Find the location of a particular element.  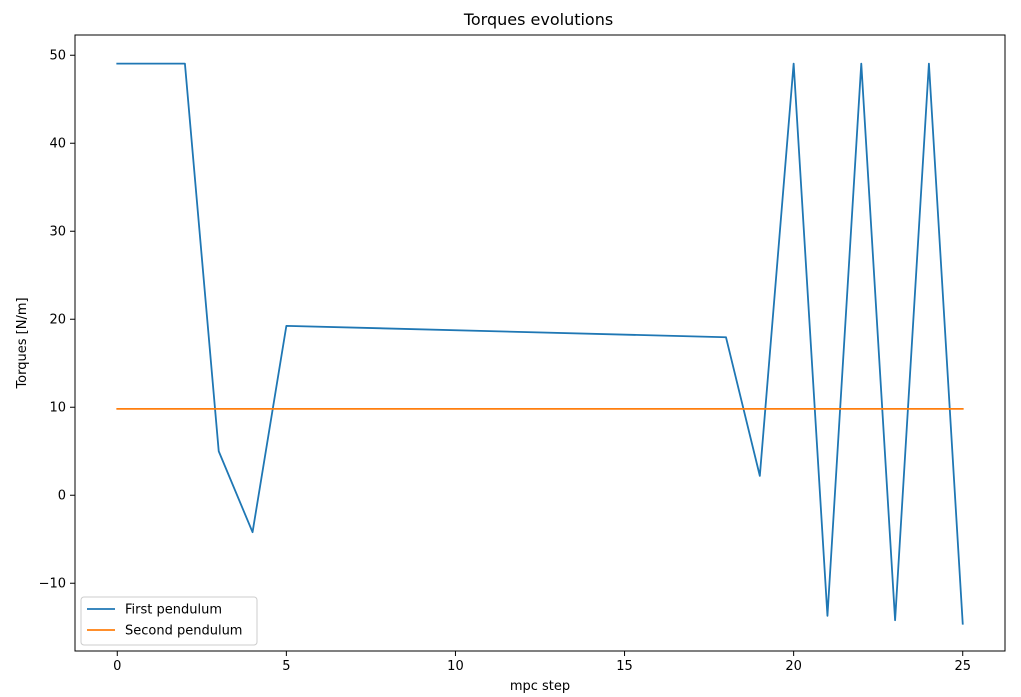

y-tick-label: 0 is located at coordinates (62, 496).